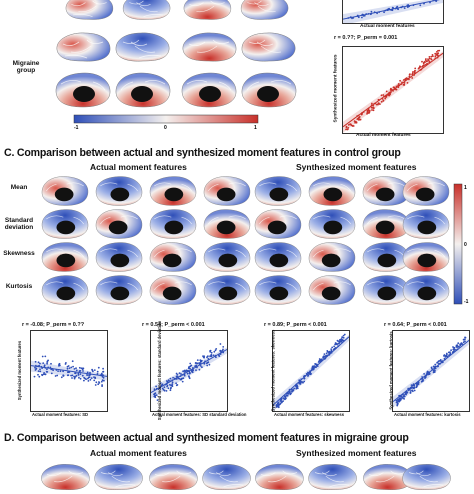  Describe the element at coordinates (255, 127) in the screenshot. I see `colorbar-tick: 1` at that location.